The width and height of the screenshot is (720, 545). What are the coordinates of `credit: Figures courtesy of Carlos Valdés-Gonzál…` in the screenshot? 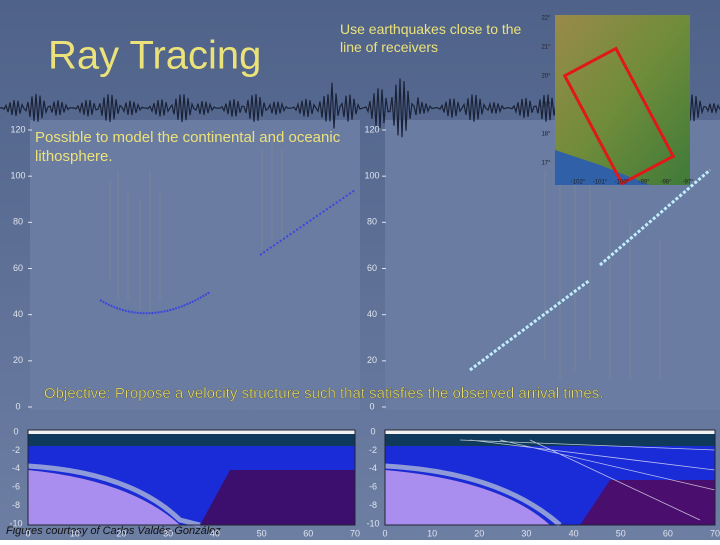 It's located at (113, 531).